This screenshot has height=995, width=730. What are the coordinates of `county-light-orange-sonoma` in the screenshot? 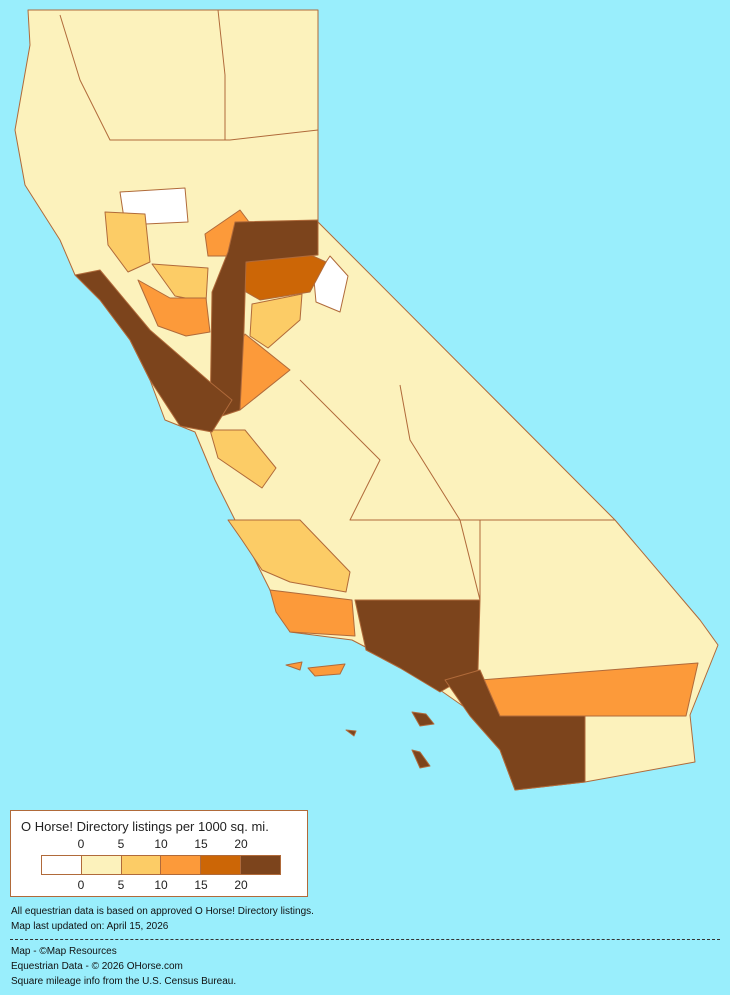 It's located at (127, 242).